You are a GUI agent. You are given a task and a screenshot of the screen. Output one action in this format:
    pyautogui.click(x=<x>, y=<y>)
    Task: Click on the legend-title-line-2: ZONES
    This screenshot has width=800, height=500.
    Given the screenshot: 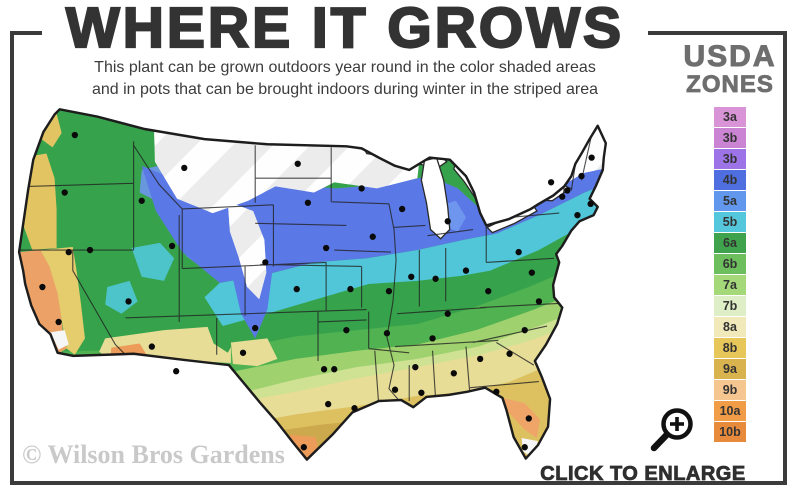 What is the action you would take?
    pyautogui.click(x=730, y=84)
    